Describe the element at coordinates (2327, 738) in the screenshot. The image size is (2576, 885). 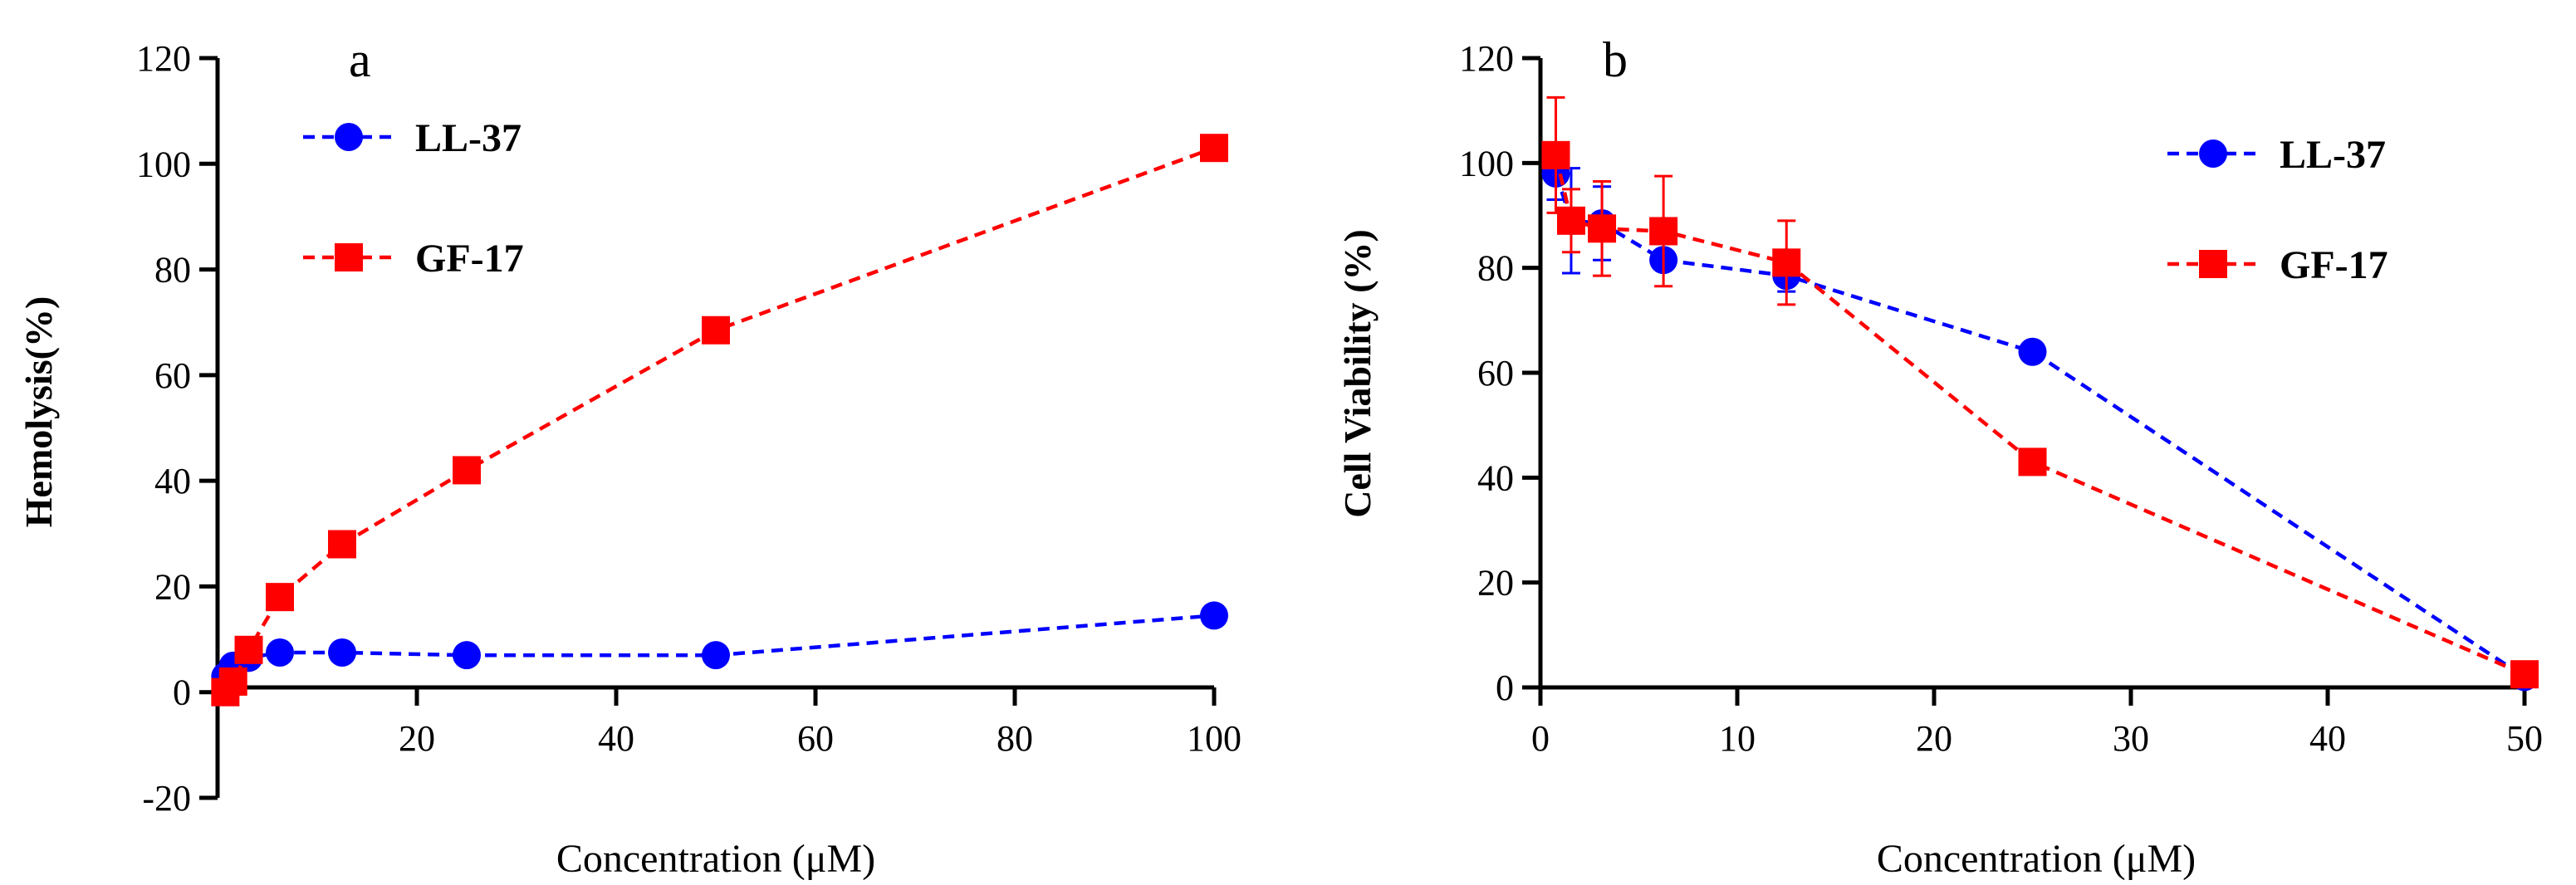
I see `panel-b-x-tick-label: 40` at that location.